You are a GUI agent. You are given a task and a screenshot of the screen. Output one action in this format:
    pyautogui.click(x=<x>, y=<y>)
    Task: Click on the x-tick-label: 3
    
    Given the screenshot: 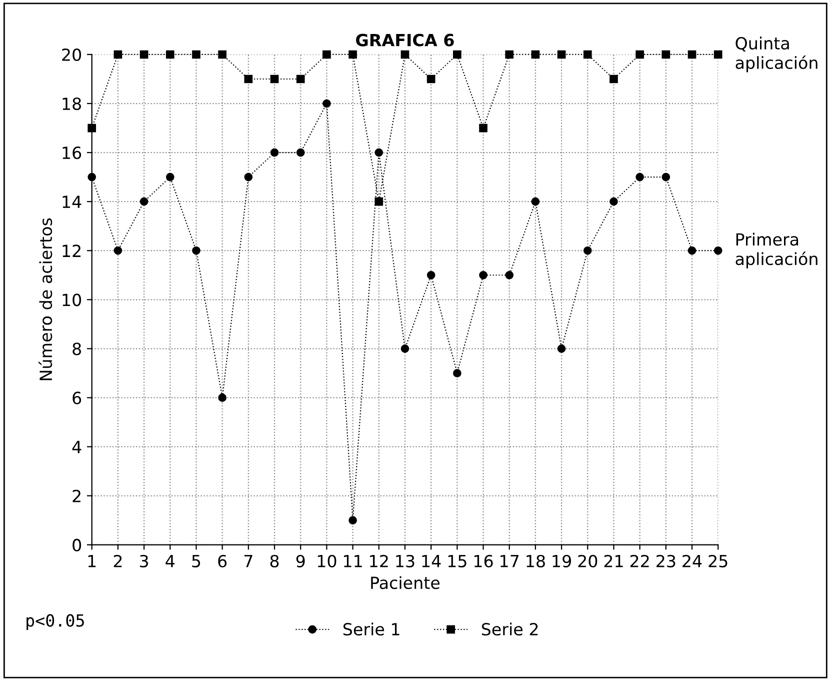 What is the action you would take?
    pyautogui.click(x=144, y=561)
    